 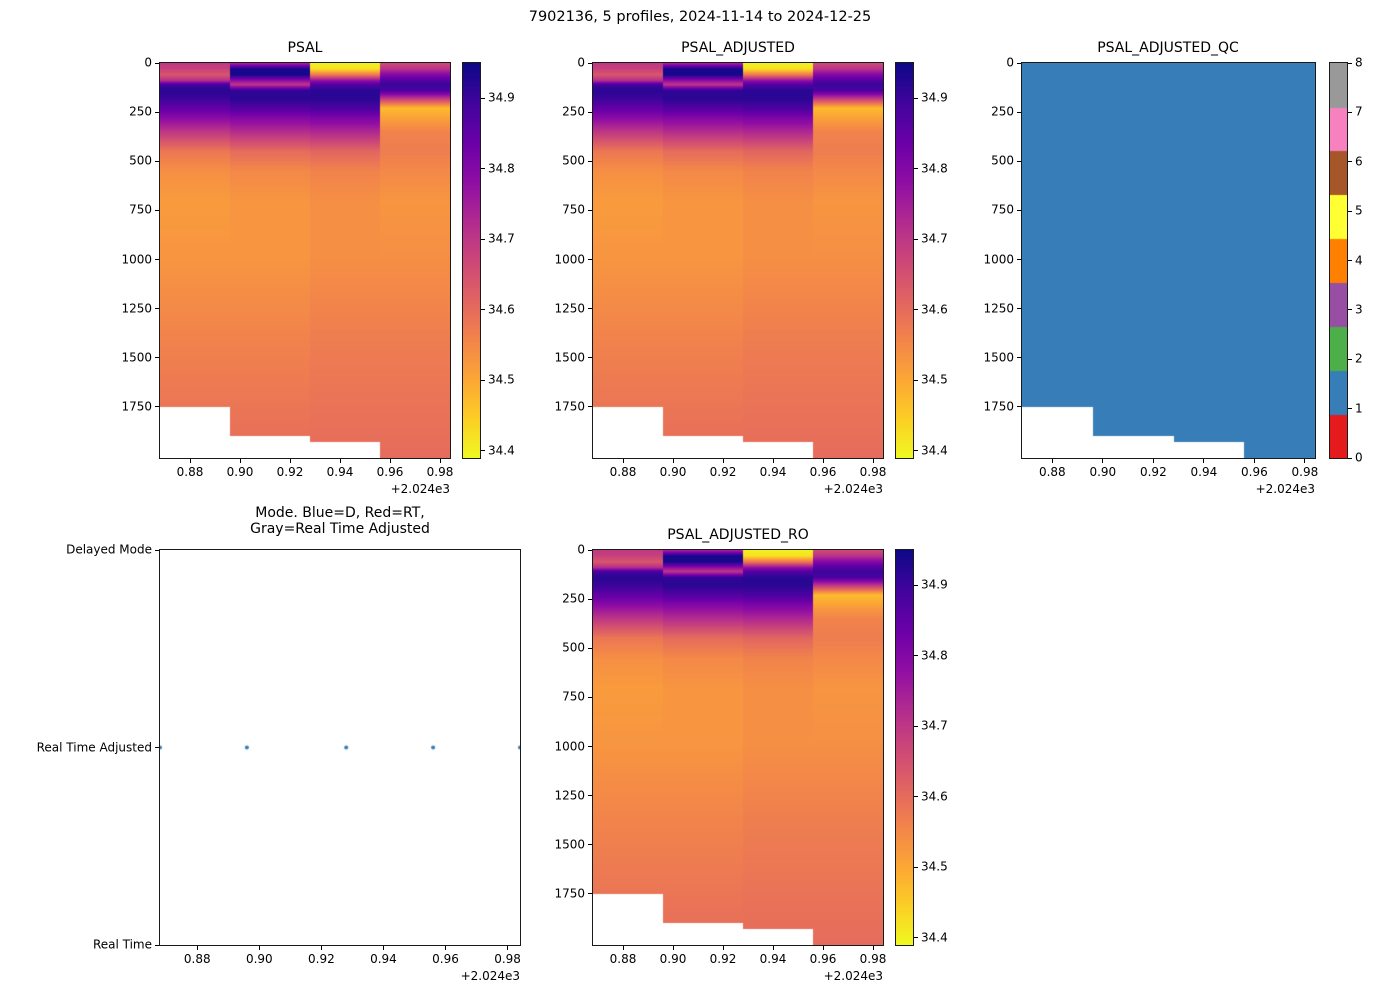 I want to click on colorbar-tick-label: 4, so click(x=1359, y=260).